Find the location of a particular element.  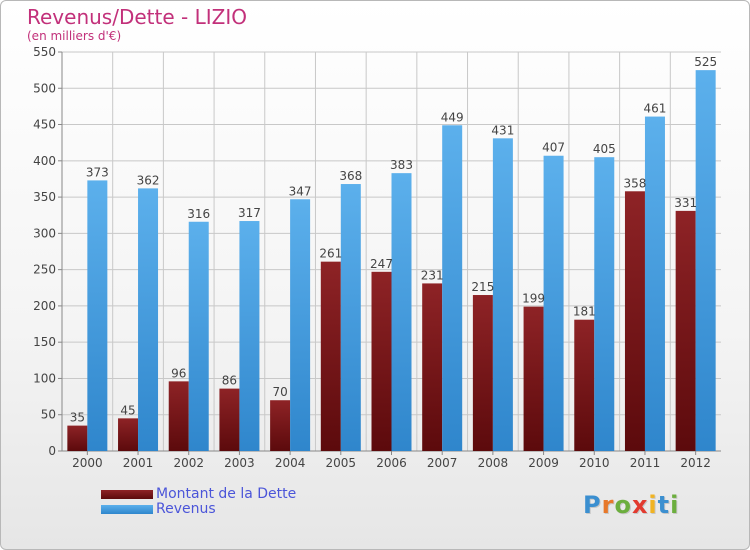

x-tick-label: 2012 is located at coordinates (695, 463).